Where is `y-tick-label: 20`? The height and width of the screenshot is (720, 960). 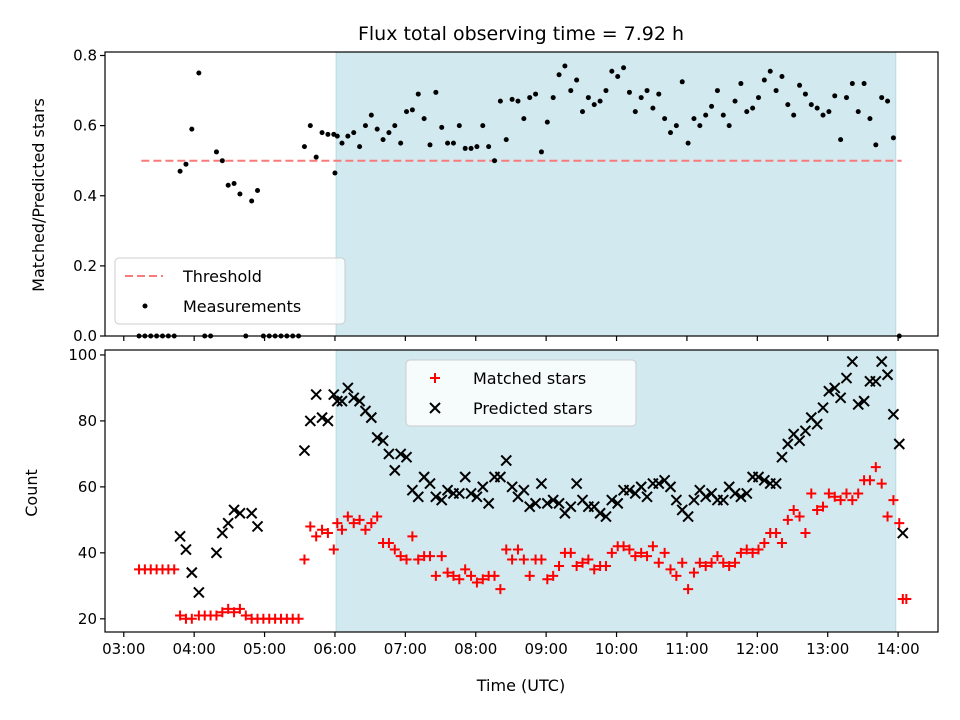 y-tick-label: 20 is located at coordinates (87, 619).